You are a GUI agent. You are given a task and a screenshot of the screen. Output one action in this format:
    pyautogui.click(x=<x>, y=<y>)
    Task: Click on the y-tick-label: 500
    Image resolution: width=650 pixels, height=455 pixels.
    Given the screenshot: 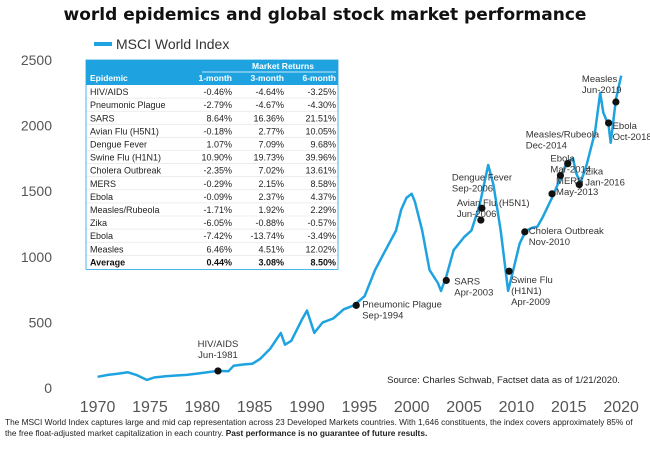 What is the action you would take?
    pyautogui.click(x=41, y=322)
    